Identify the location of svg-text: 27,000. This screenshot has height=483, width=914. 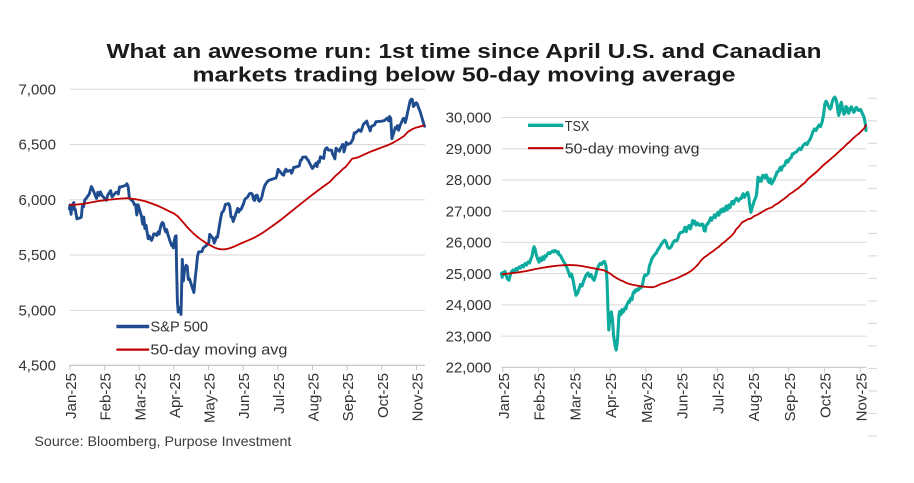
(469, 211).